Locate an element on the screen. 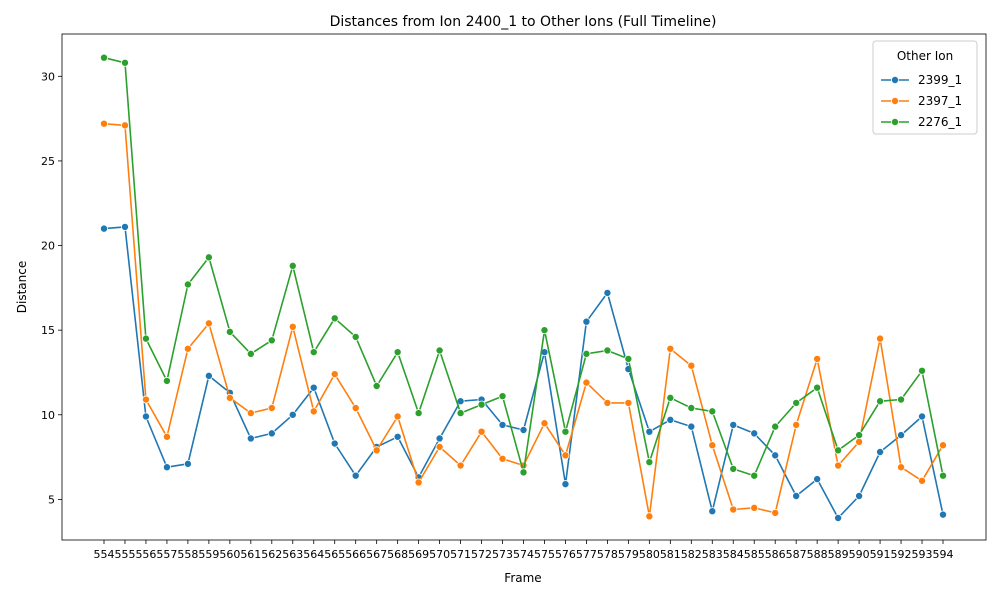 The image size is (1000, 600). x-tick-label: 586 is located at coordinates (775, 554).